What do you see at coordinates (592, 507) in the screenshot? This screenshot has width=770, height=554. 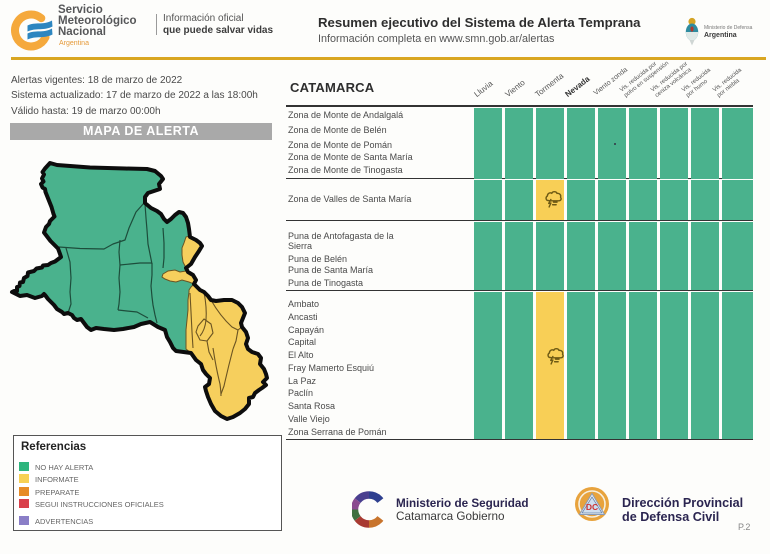 I see `svg-text: DC` at bounding box center [592, 507].